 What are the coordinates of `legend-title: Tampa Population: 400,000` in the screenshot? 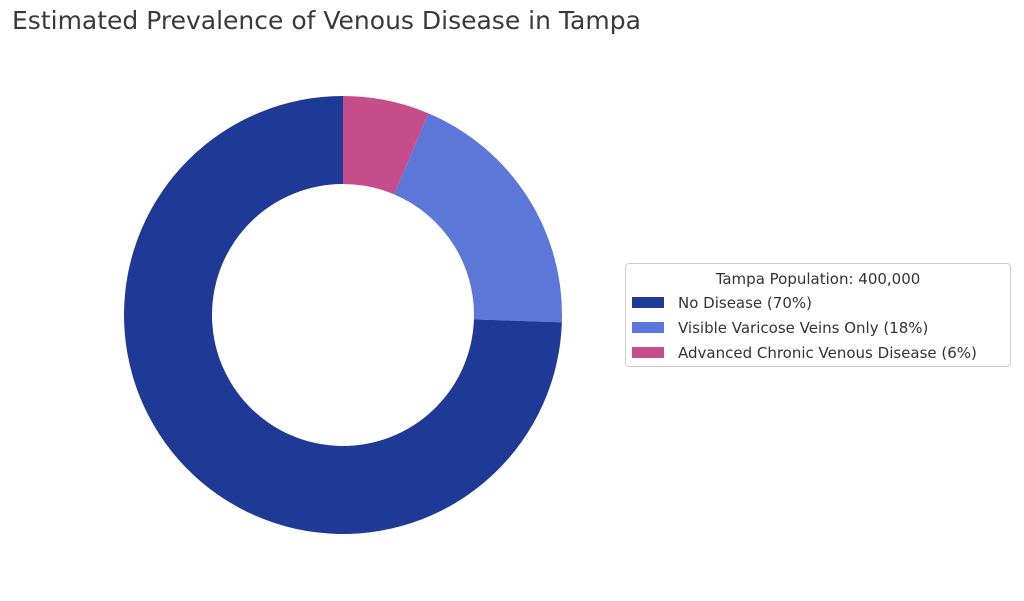 It's located at (818, 279).